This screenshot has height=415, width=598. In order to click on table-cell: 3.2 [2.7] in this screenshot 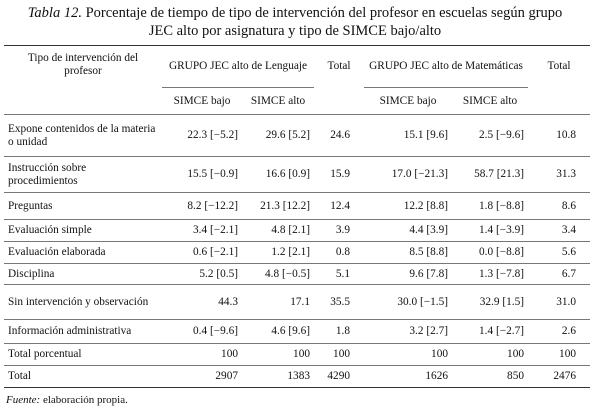, I will do `click(408, 331)`.